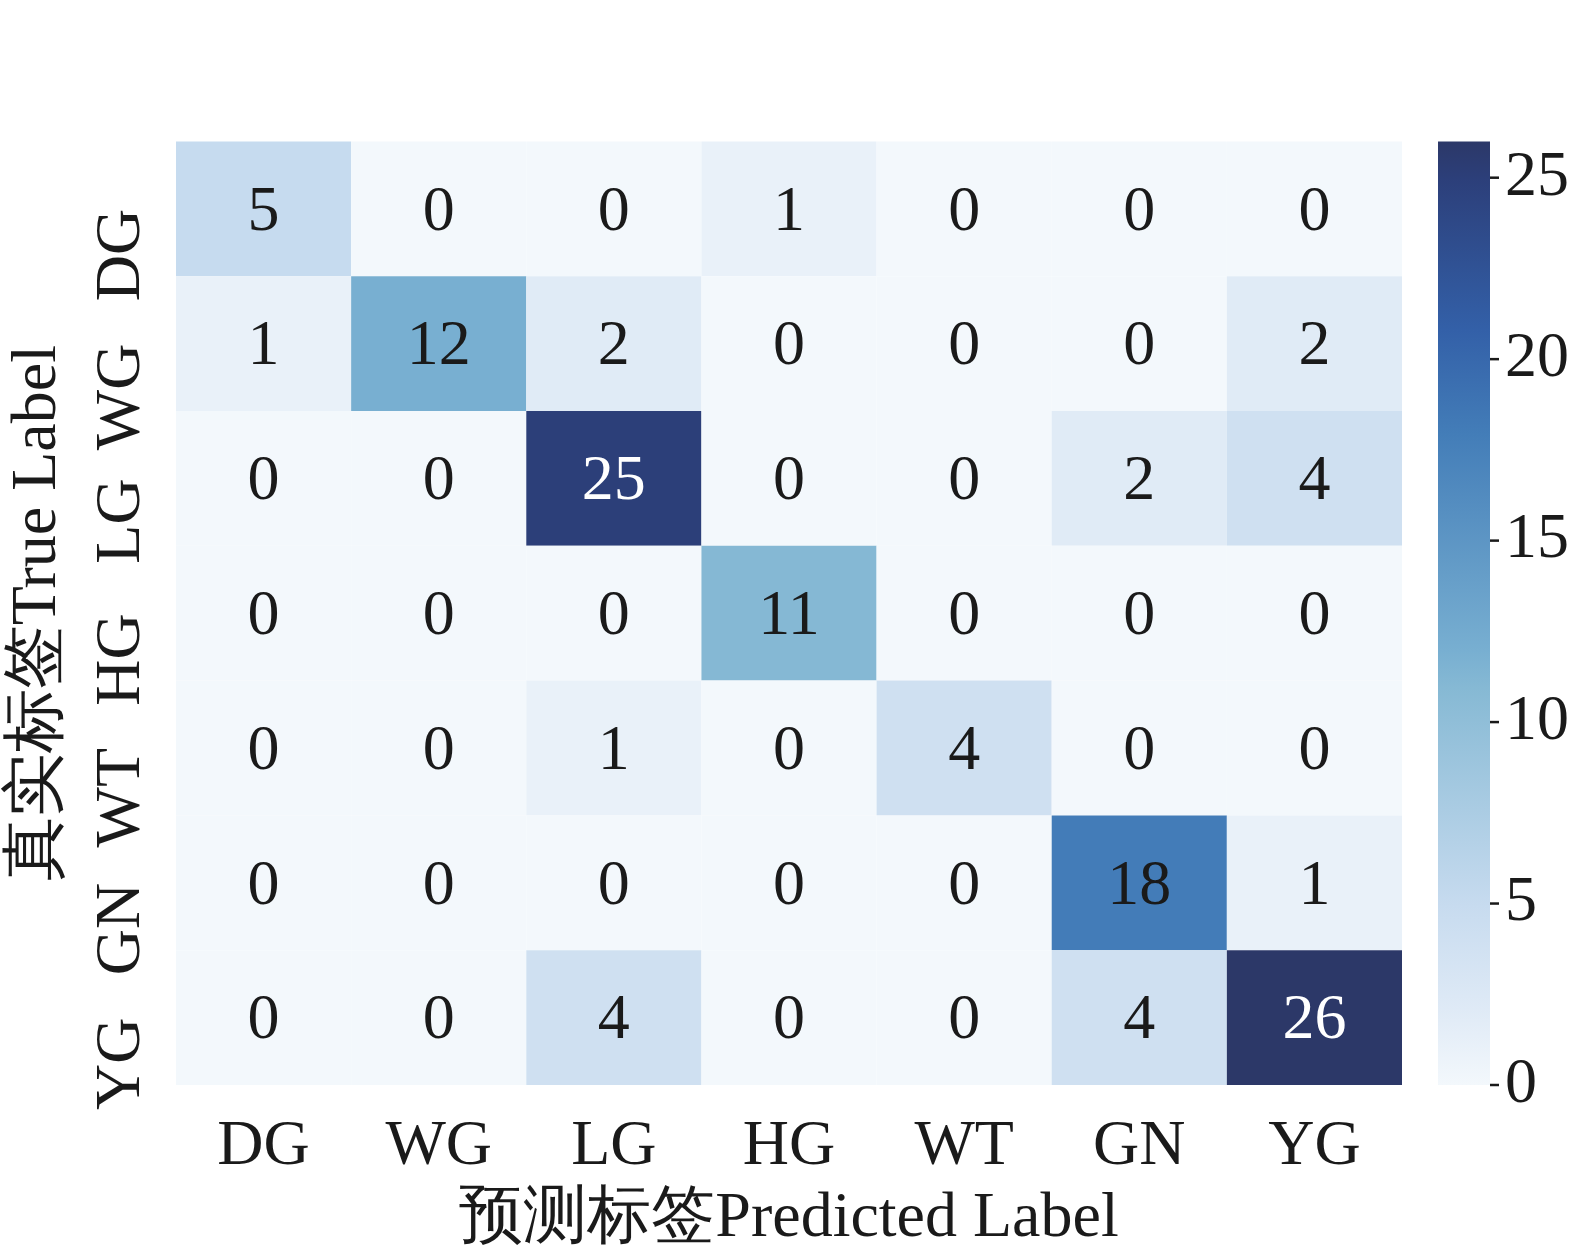  What do you see at coordinates (117, 1064) in the screenshot?
I see `y-tick-label: YG` at bounding box center [117, 1064].